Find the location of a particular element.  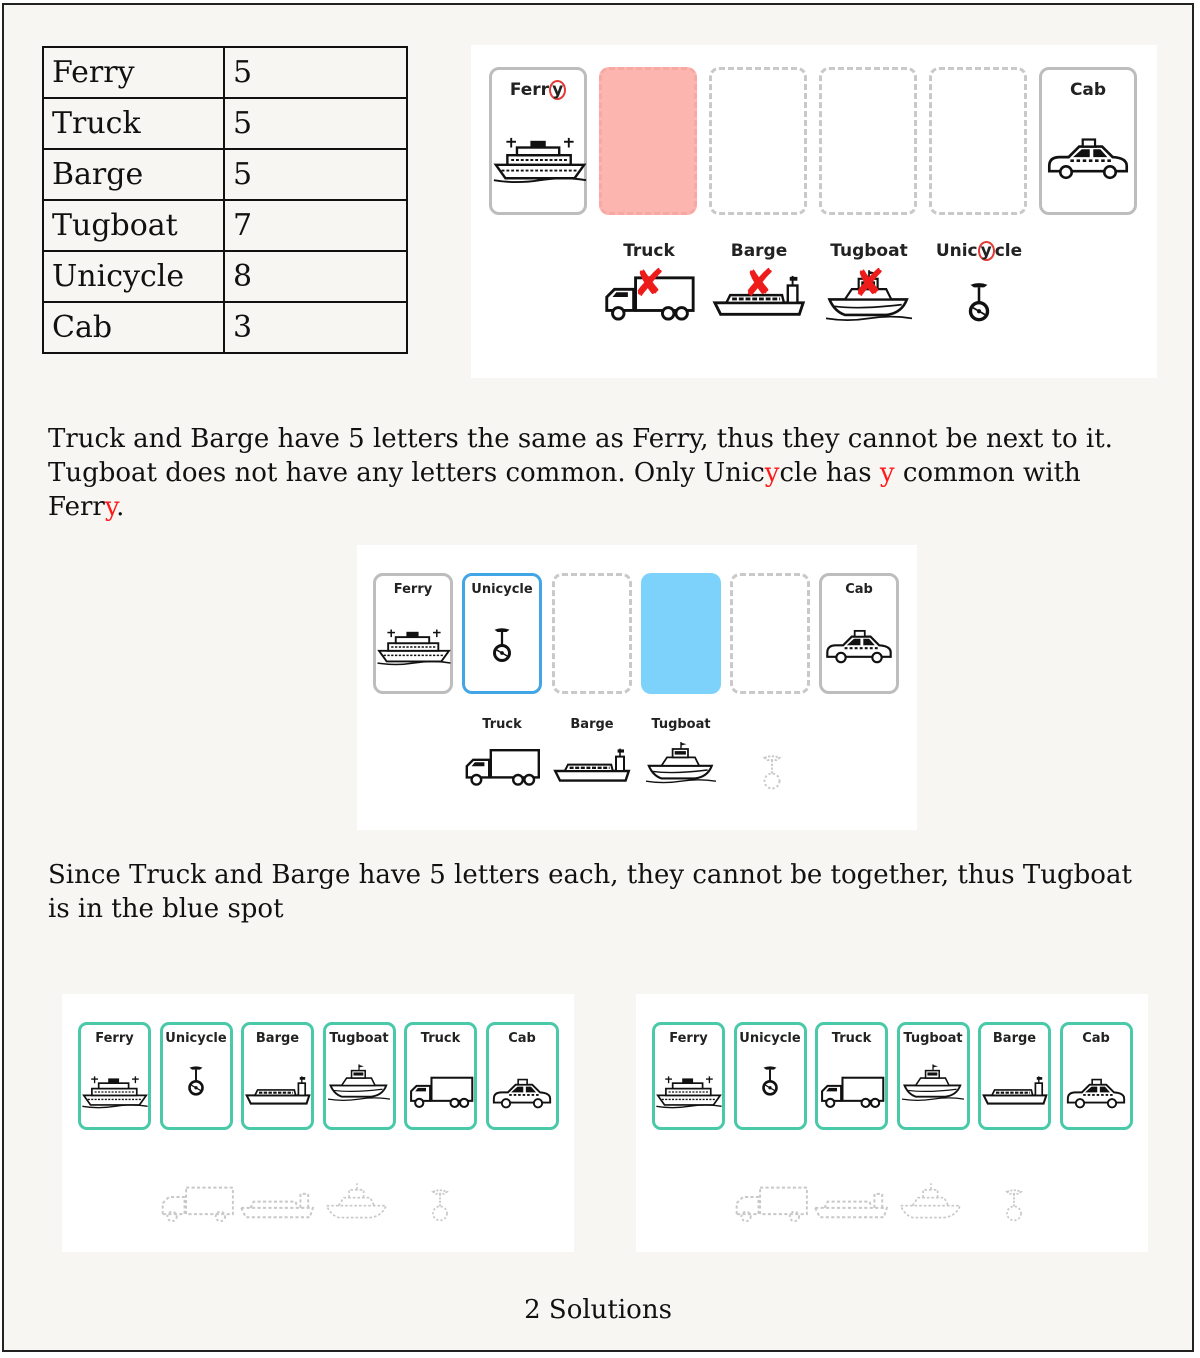

candidate-unicycle-used is located at coordinates (772, 774).